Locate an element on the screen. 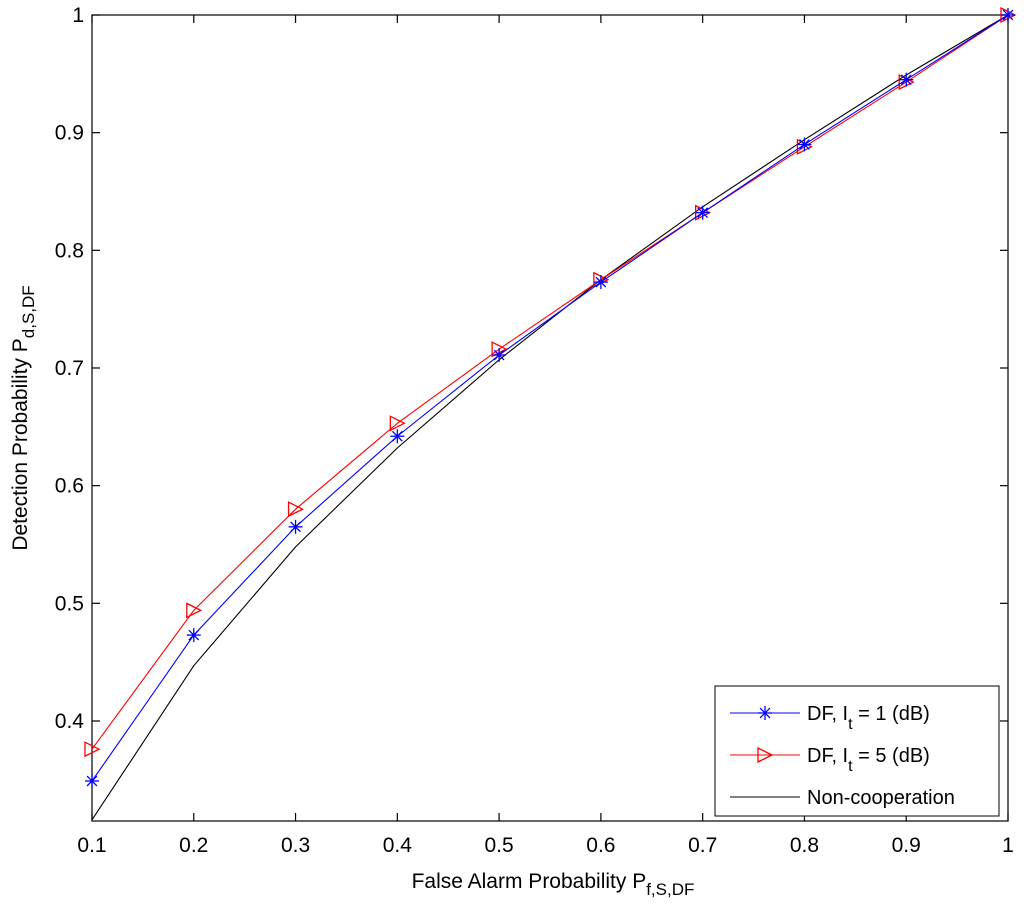 Image resolution: width=1024 pixels, height=908 pixels. legend-label-main: Non-cooperation is located at coordinates (881, 798).